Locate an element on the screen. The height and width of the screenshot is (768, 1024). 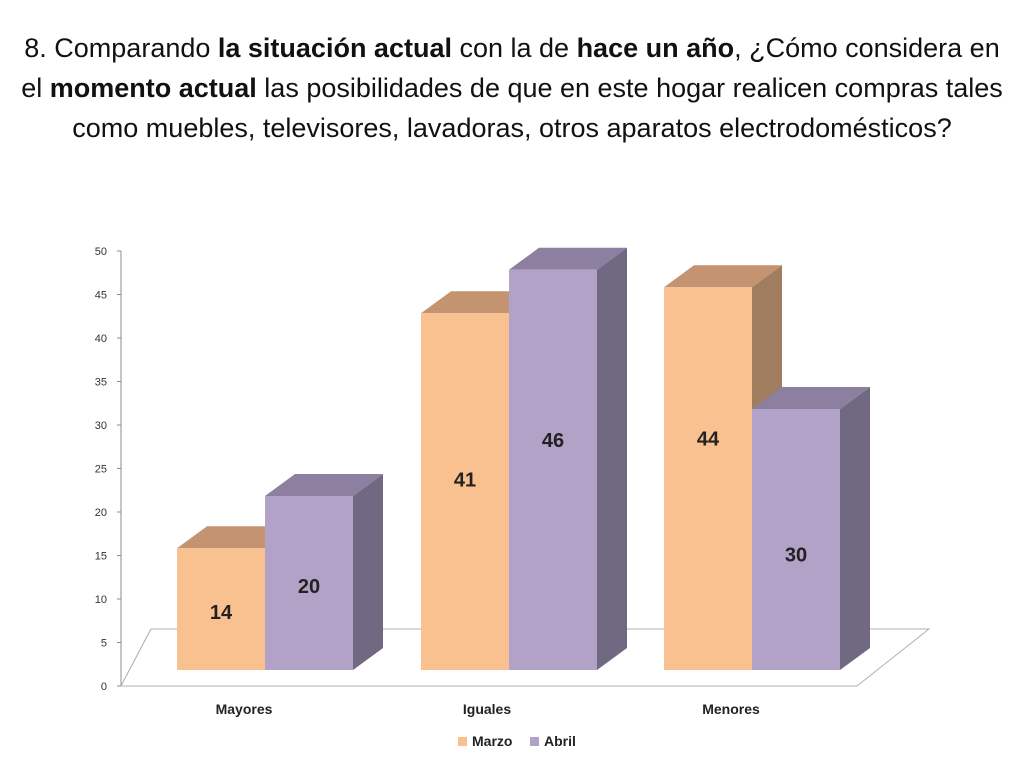
x-tick-label: Iguales is located at coordinates (487, 709).